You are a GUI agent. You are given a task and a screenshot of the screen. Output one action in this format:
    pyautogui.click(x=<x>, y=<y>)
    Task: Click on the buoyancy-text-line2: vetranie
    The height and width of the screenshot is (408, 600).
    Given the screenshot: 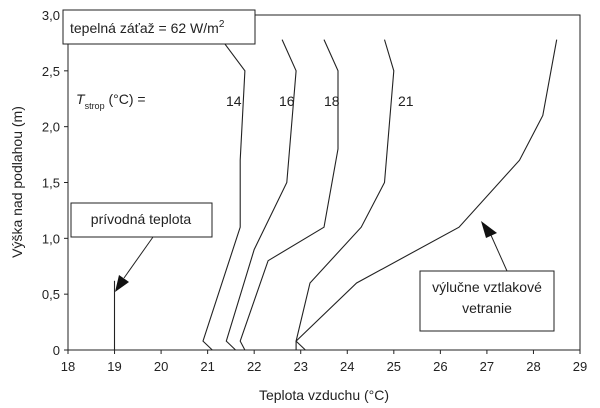 What is the action you would take?
    pyautogui.click(x=487, y=308)
    